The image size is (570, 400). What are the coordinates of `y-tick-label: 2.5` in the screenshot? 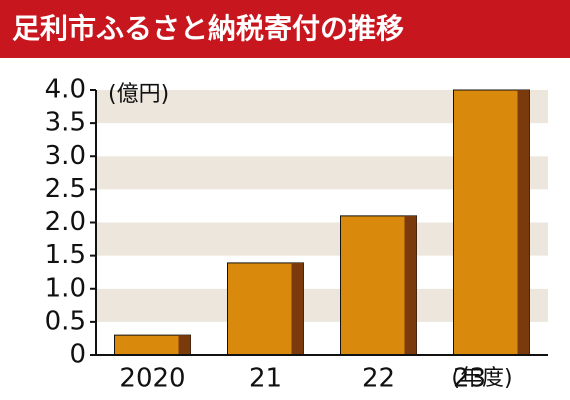 It's located at (65, 189).